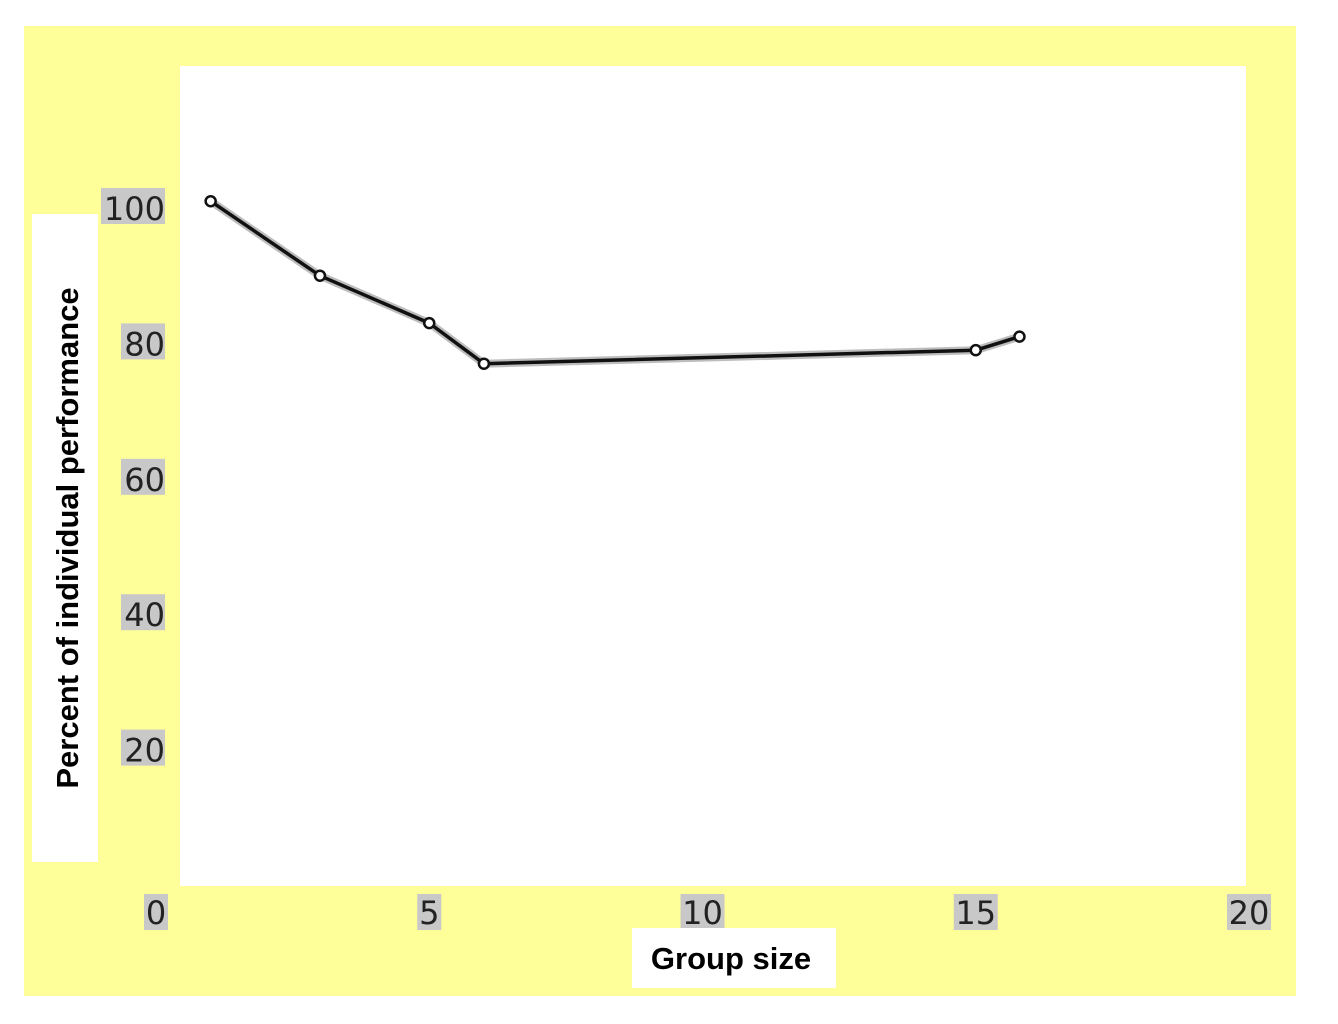  What do you see at coordinates (67, 537) in the screenshot?
I see `y-axis-title: Percent of individual performance` at bounding box center [67, 537].